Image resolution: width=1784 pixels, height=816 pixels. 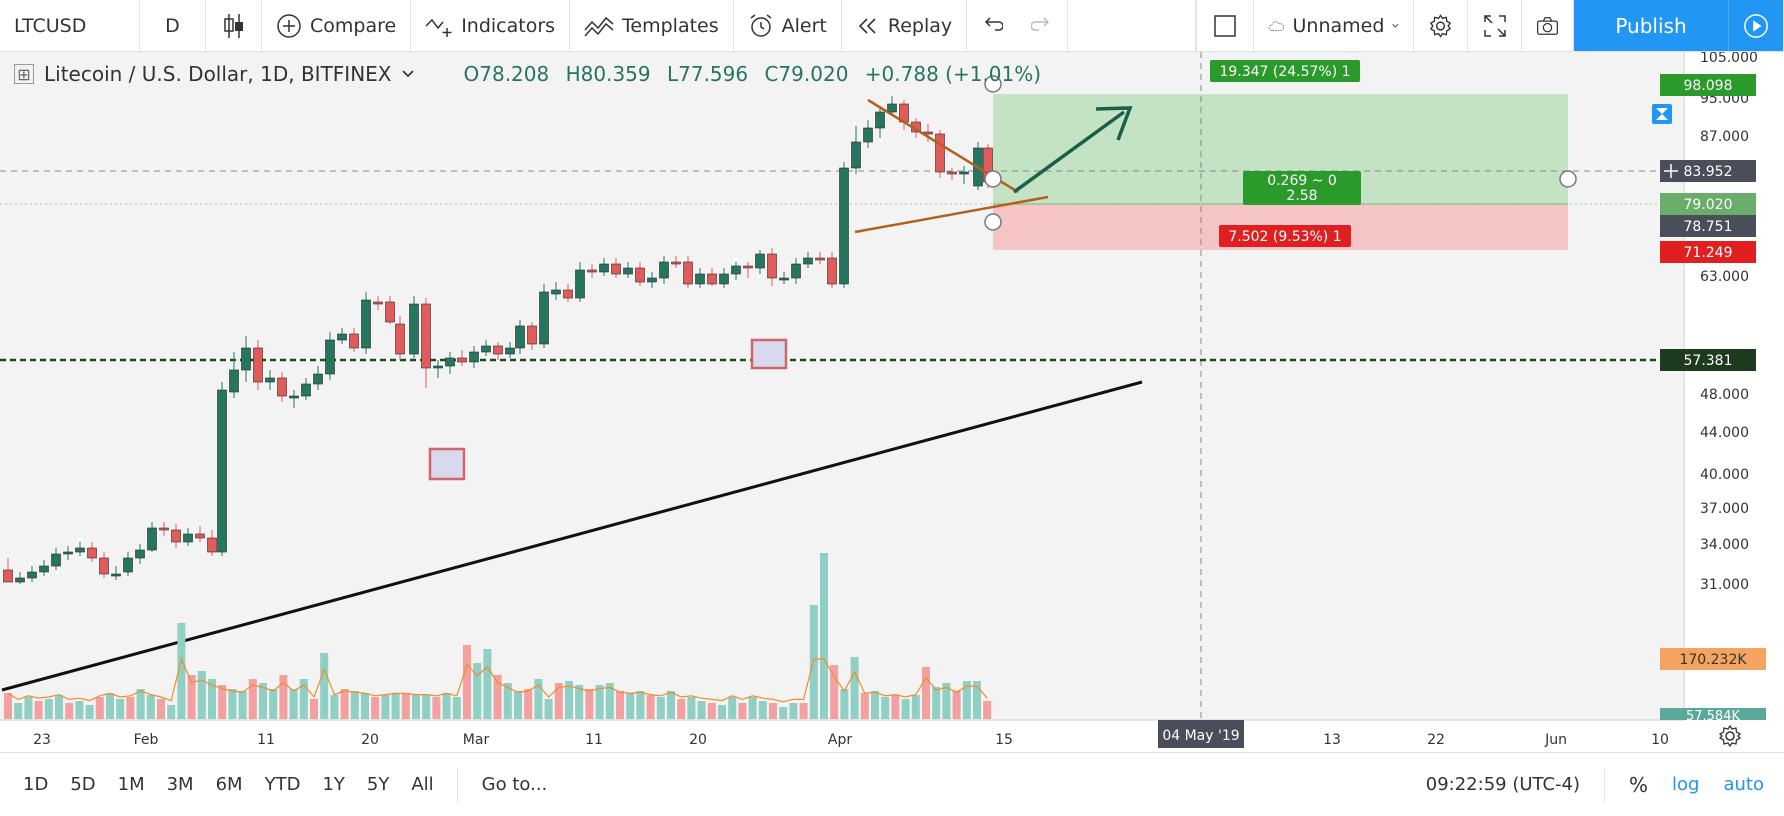 I want to click on chart-style-button, so click(x=234, y=25).